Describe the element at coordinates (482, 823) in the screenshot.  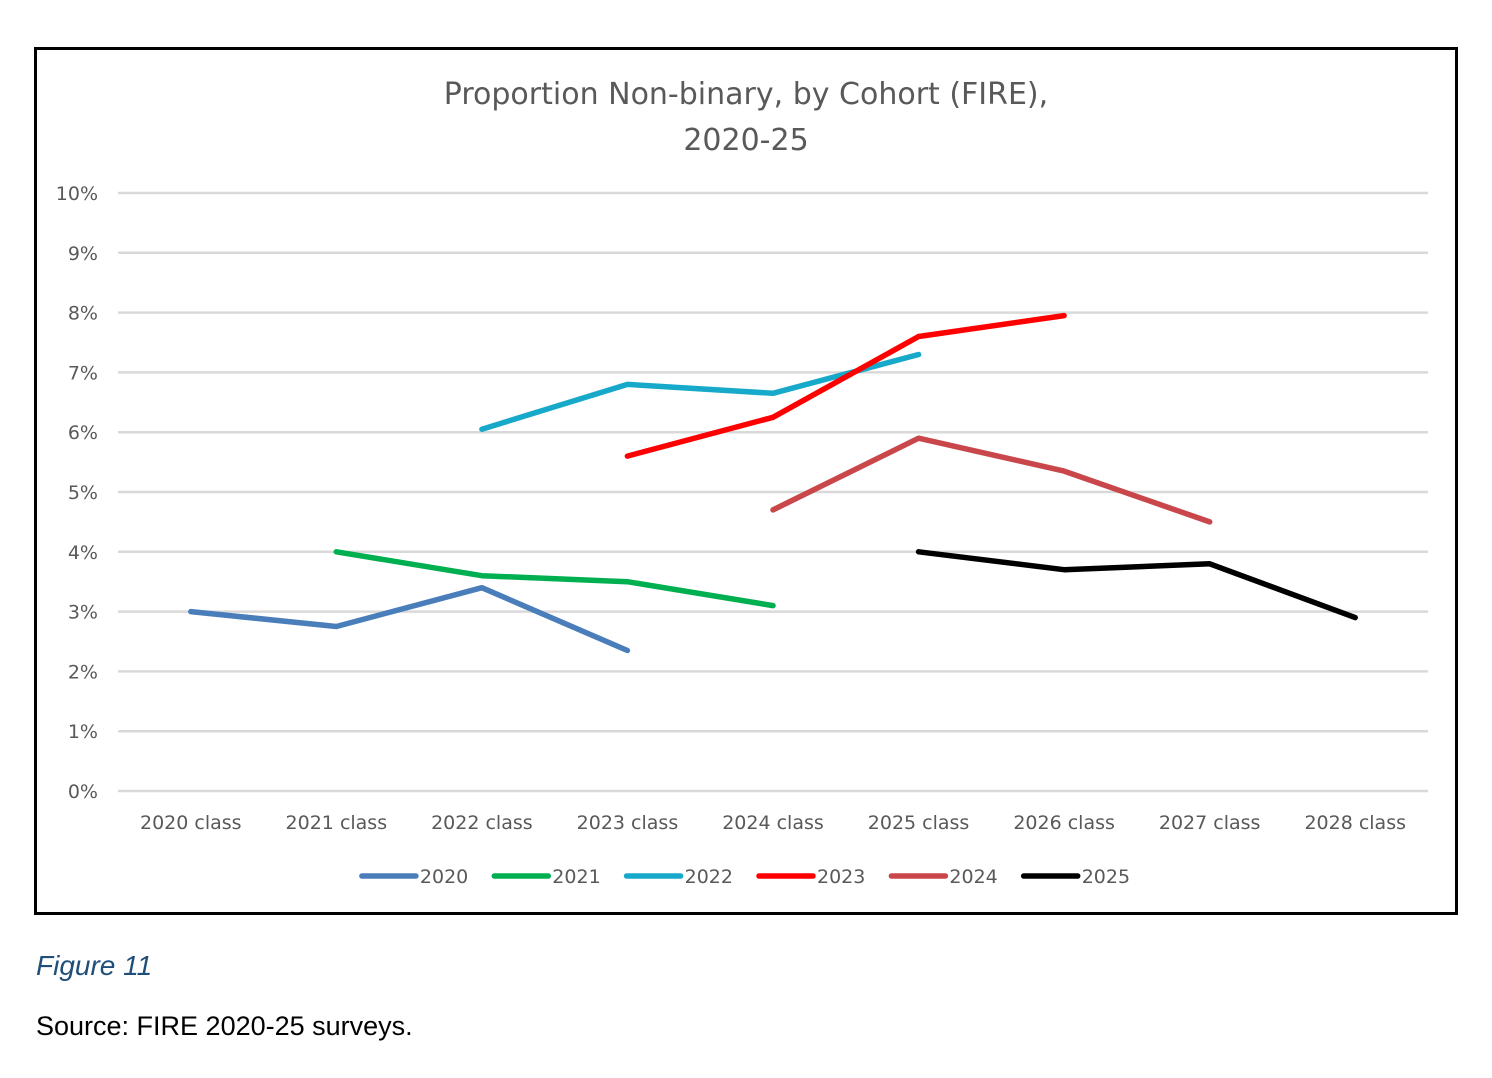
I see `x-tick-label: 2022 class` at that location.